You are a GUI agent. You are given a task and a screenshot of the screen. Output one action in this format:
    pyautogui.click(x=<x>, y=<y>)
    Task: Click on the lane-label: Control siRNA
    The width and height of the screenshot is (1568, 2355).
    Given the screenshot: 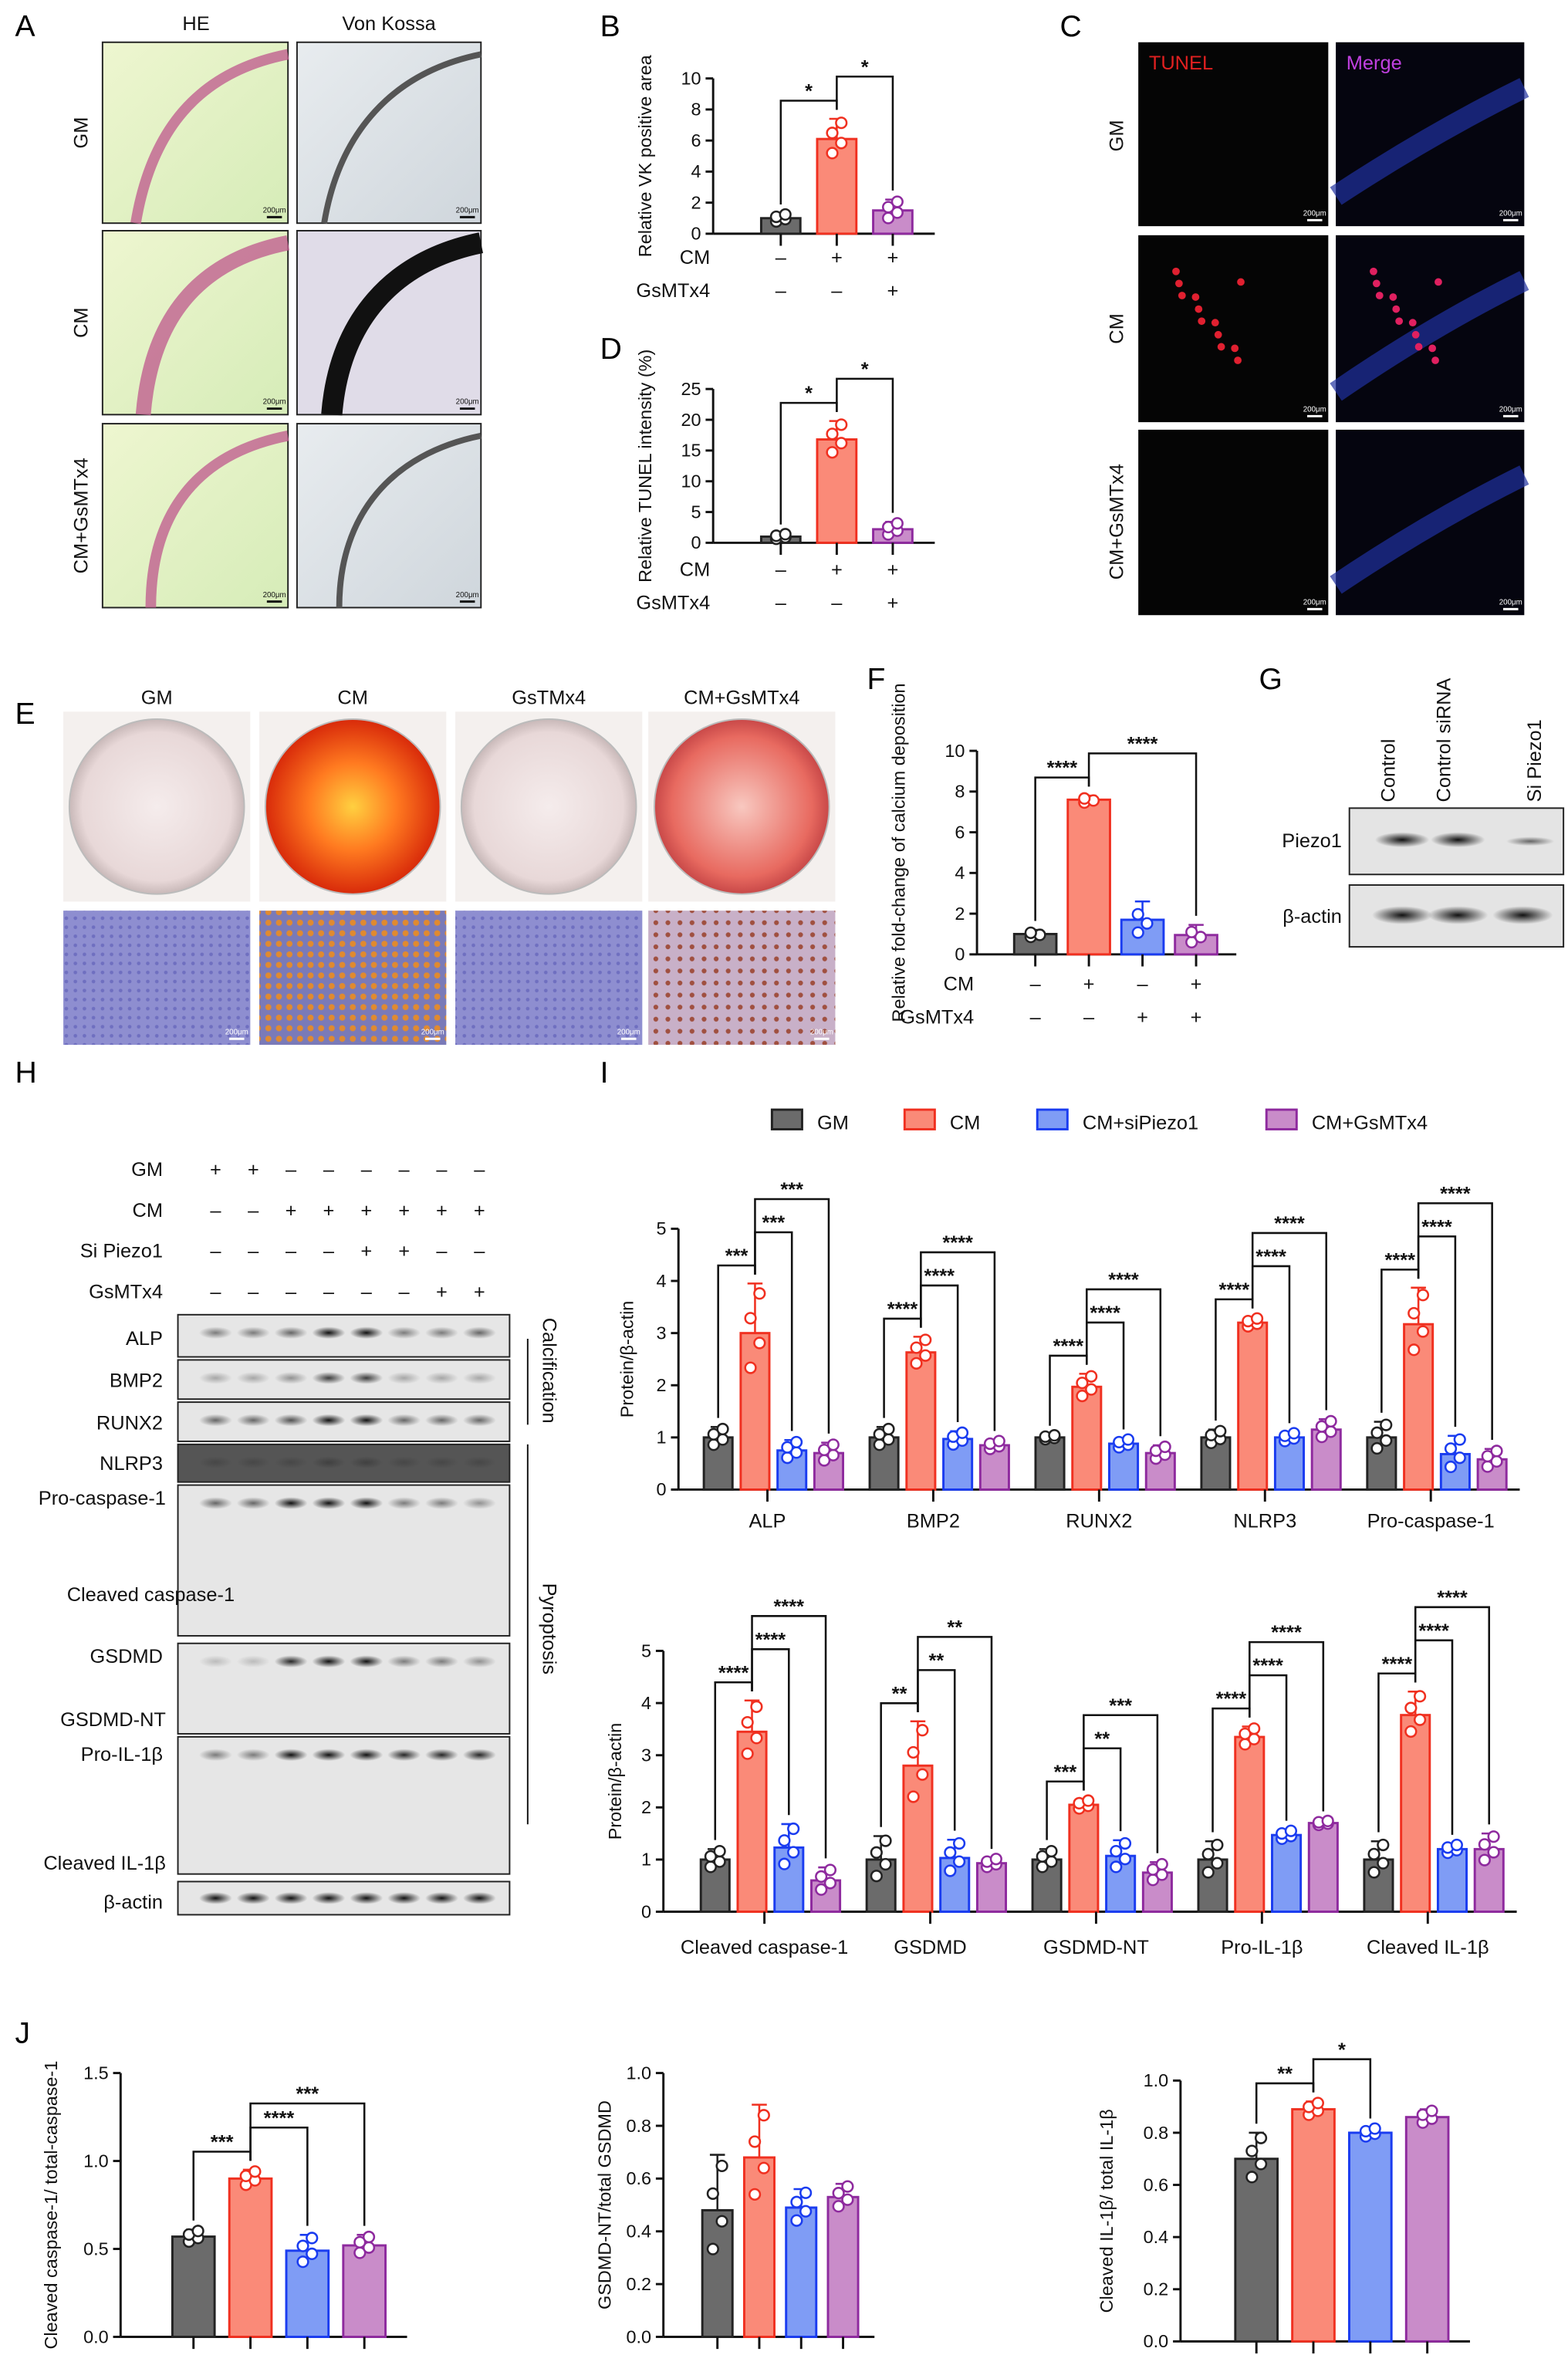 What is the action you would take?
    pyautogui.click(x=1444, y=740)
    